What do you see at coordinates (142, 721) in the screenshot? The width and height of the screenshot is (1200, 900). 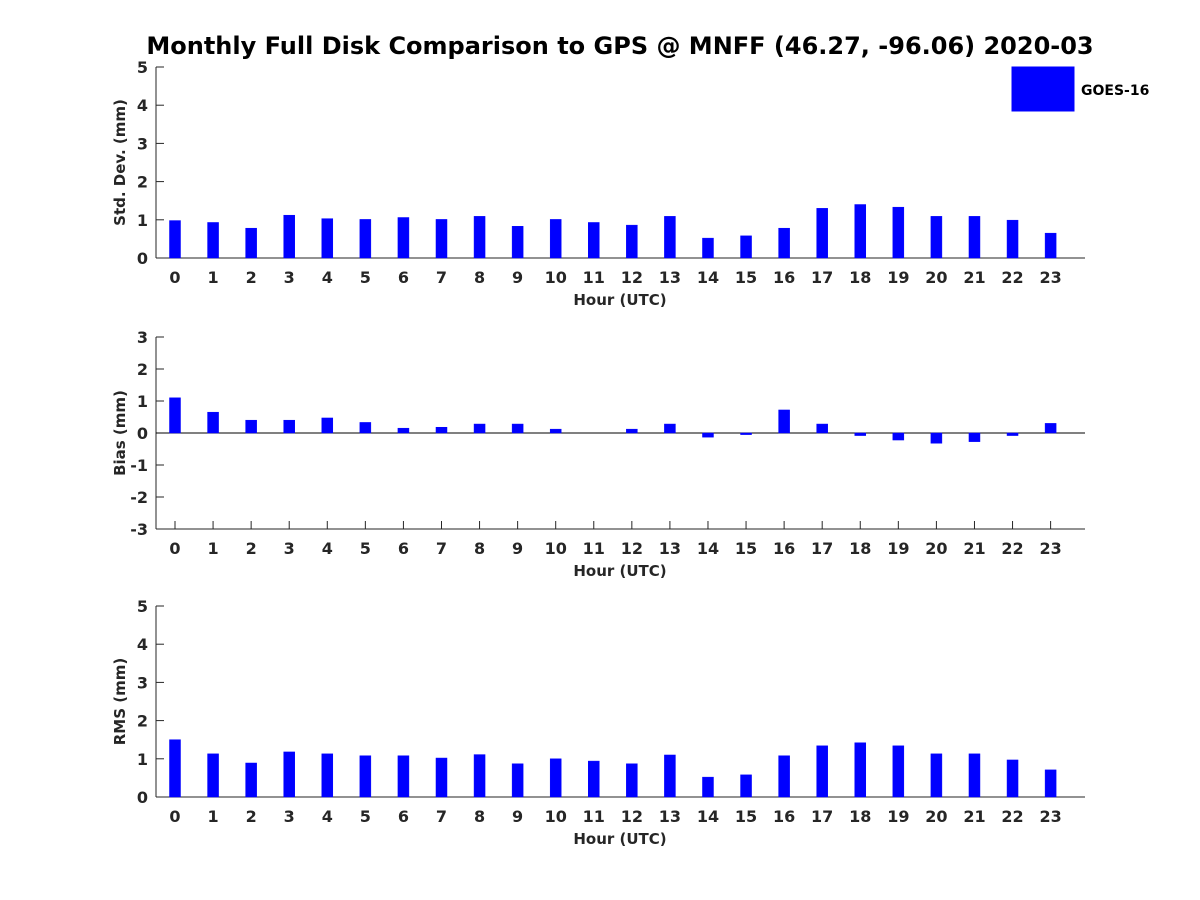 I see `rms-y-tick-label: 2` at bounding box center [142, 721].